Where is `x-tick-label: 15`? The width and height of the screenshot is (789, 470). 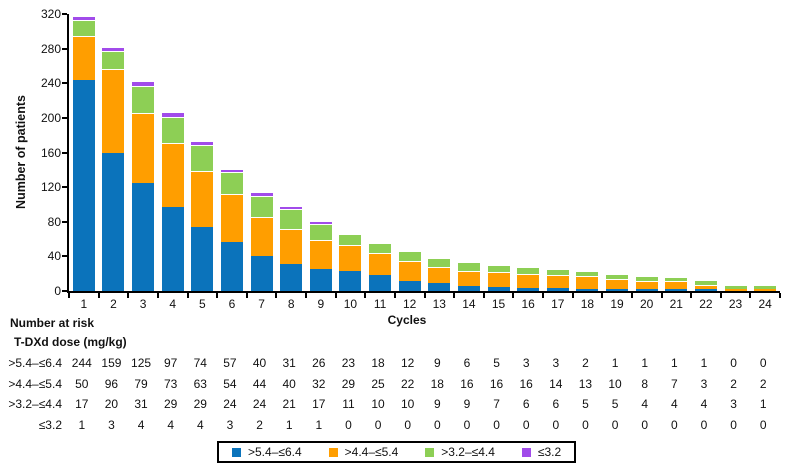 x-tick-label: 15 is located at coordinates (498, 304).